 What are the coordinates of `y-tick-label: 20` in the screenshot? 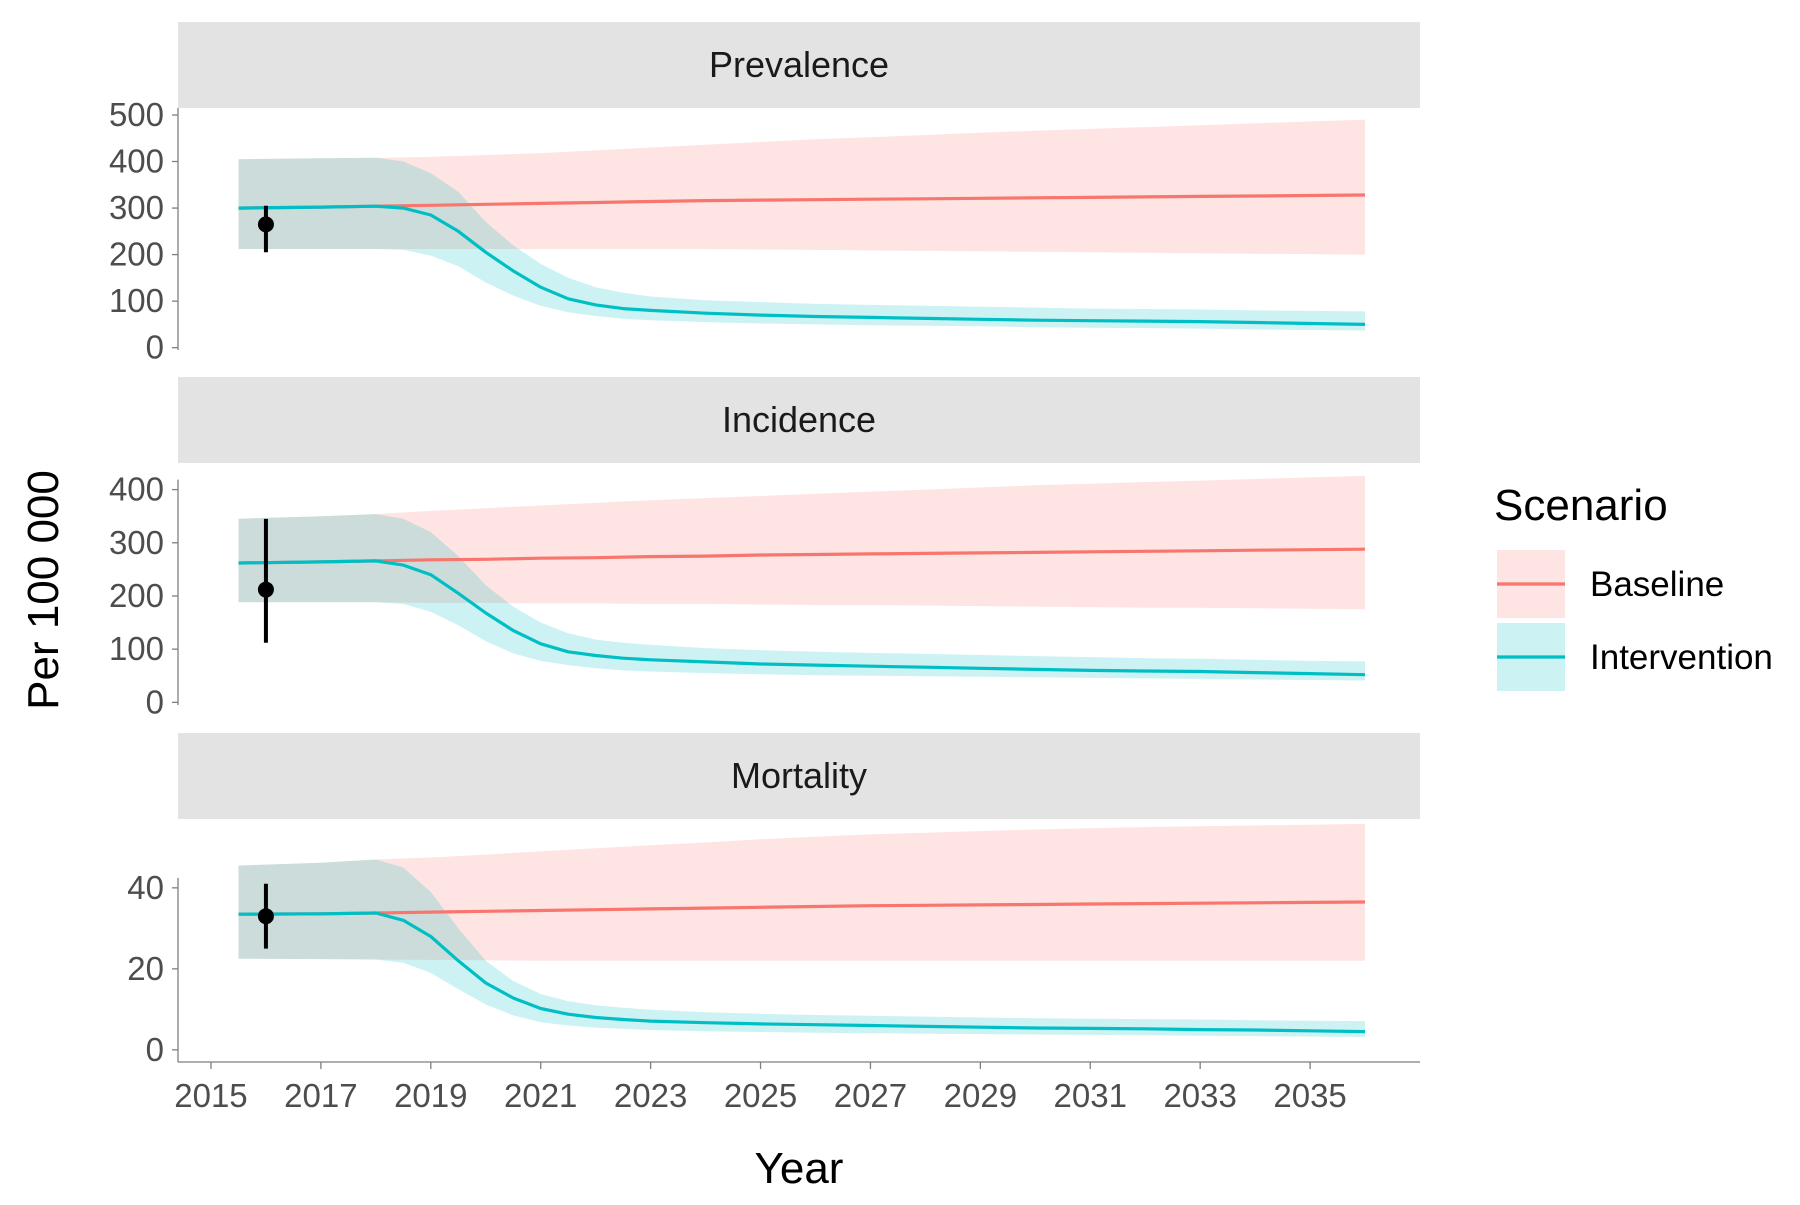 It's located at (145, 968).